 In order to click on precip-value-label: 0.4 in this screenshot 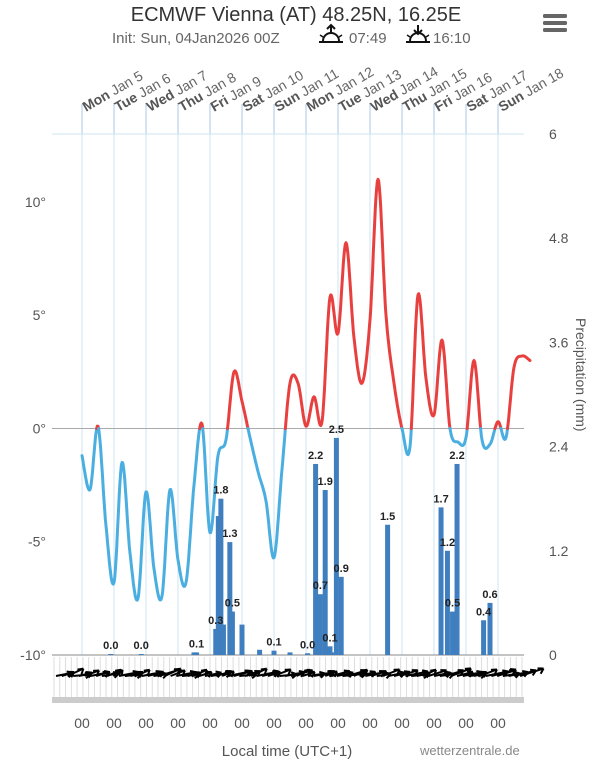, I will do `click(484, 612)`.